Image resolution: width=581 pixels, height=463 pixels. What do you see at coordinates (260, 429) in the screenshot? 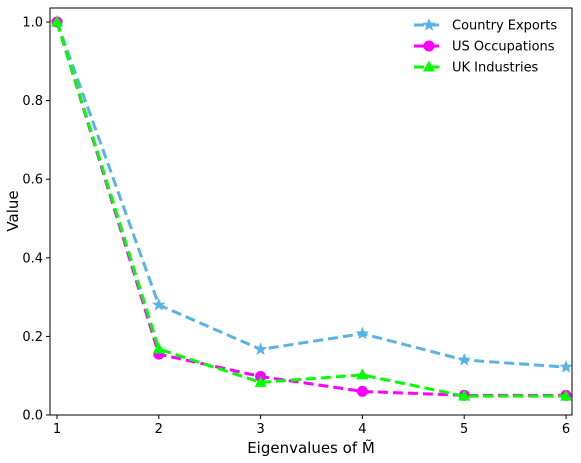
I see `x-tick-label: 3` at bounding box center [260, 429].